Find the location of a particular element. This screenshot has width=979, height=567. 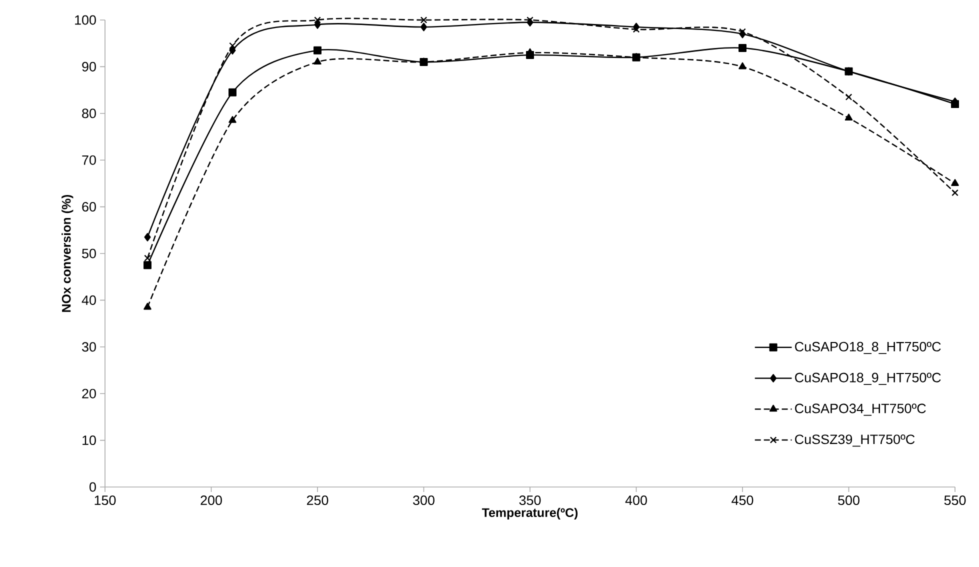

x-tick-label: 300 is located at coordinates (423, 501).